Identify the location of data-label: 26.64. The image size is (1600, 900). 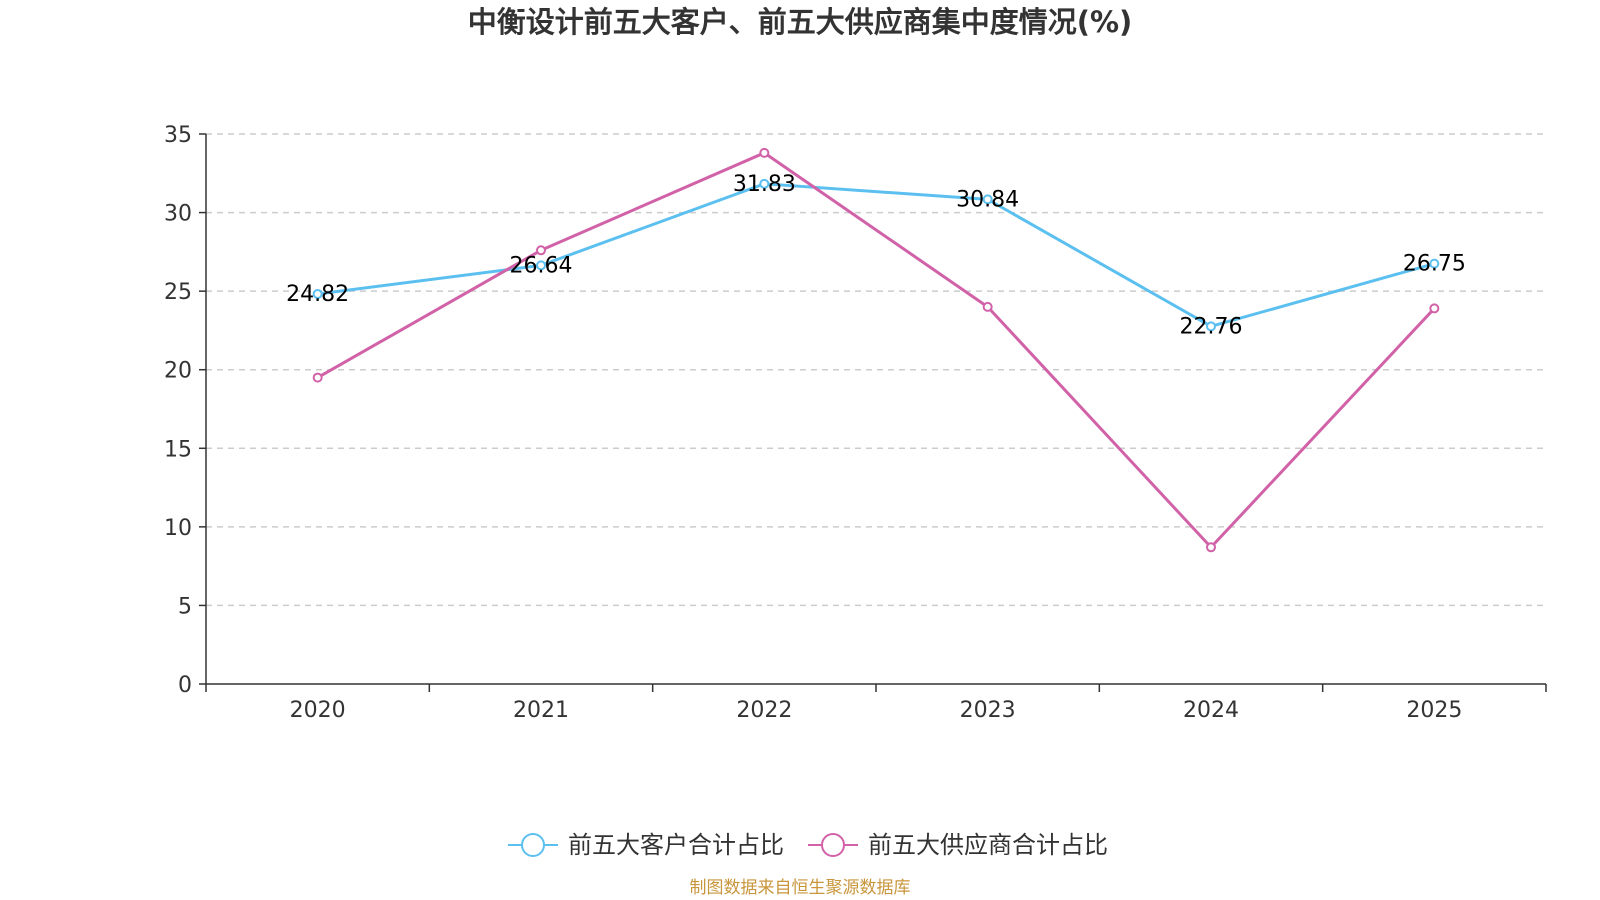
(541, 265).